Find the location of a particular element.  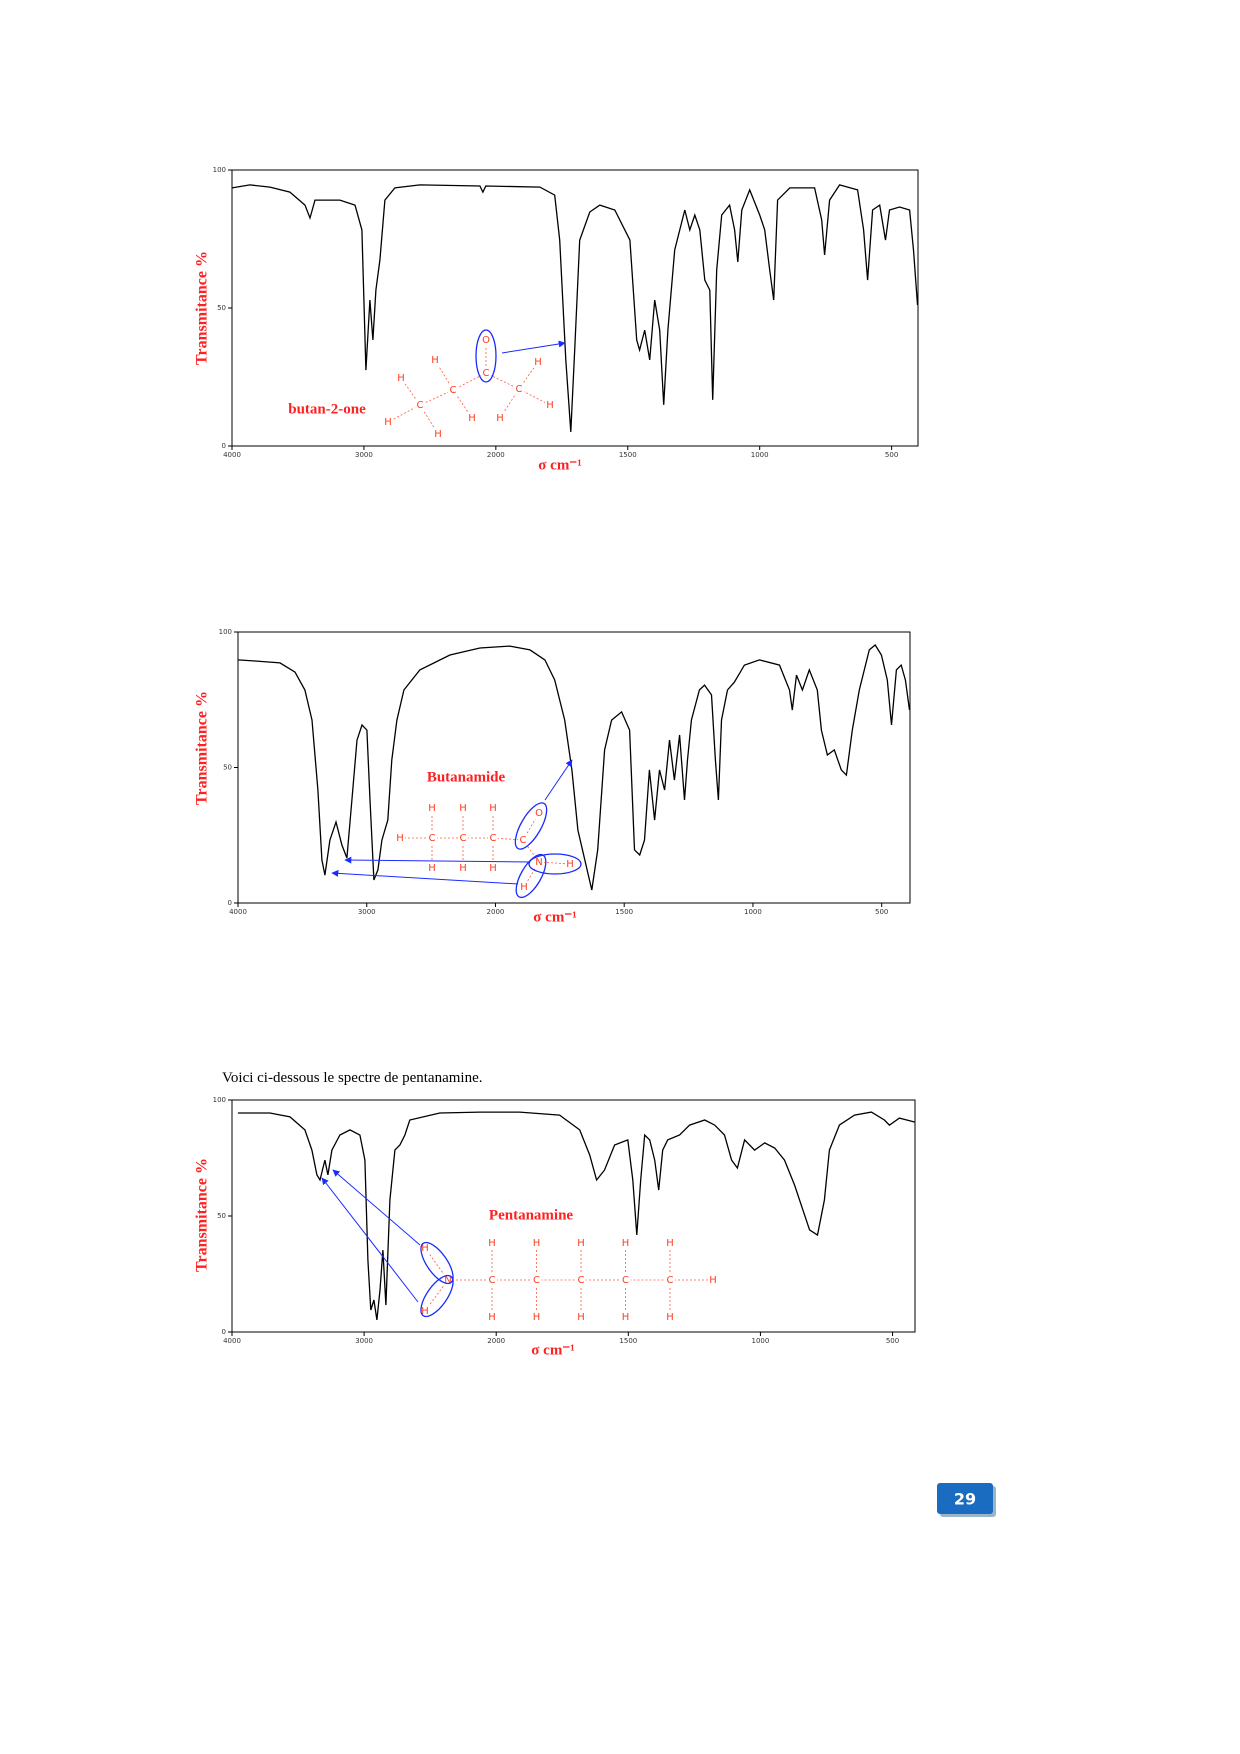

x-tick-label: 1000 is located at coordinates (760, 455).